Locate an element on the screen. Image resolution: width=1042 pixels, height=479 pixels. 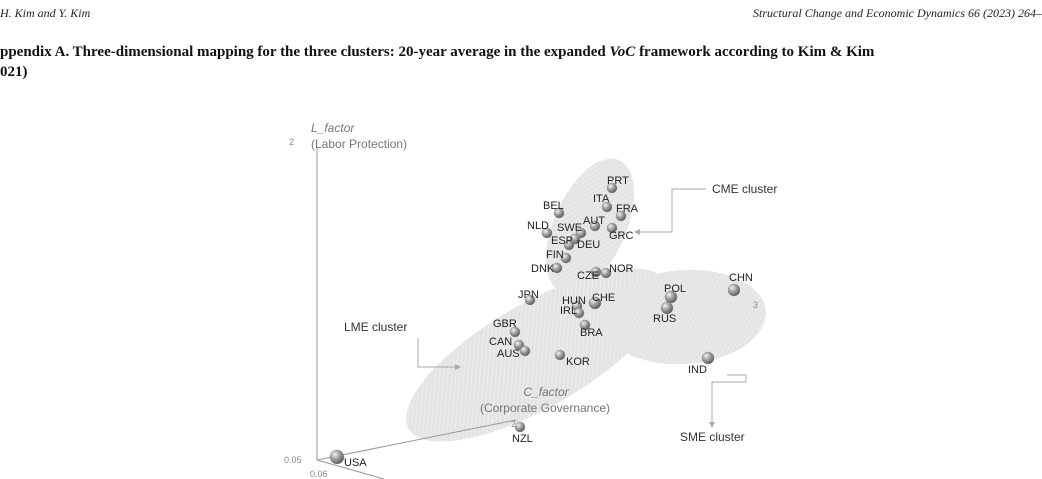
label-cze: CZE is located at coordinates (588, 276).